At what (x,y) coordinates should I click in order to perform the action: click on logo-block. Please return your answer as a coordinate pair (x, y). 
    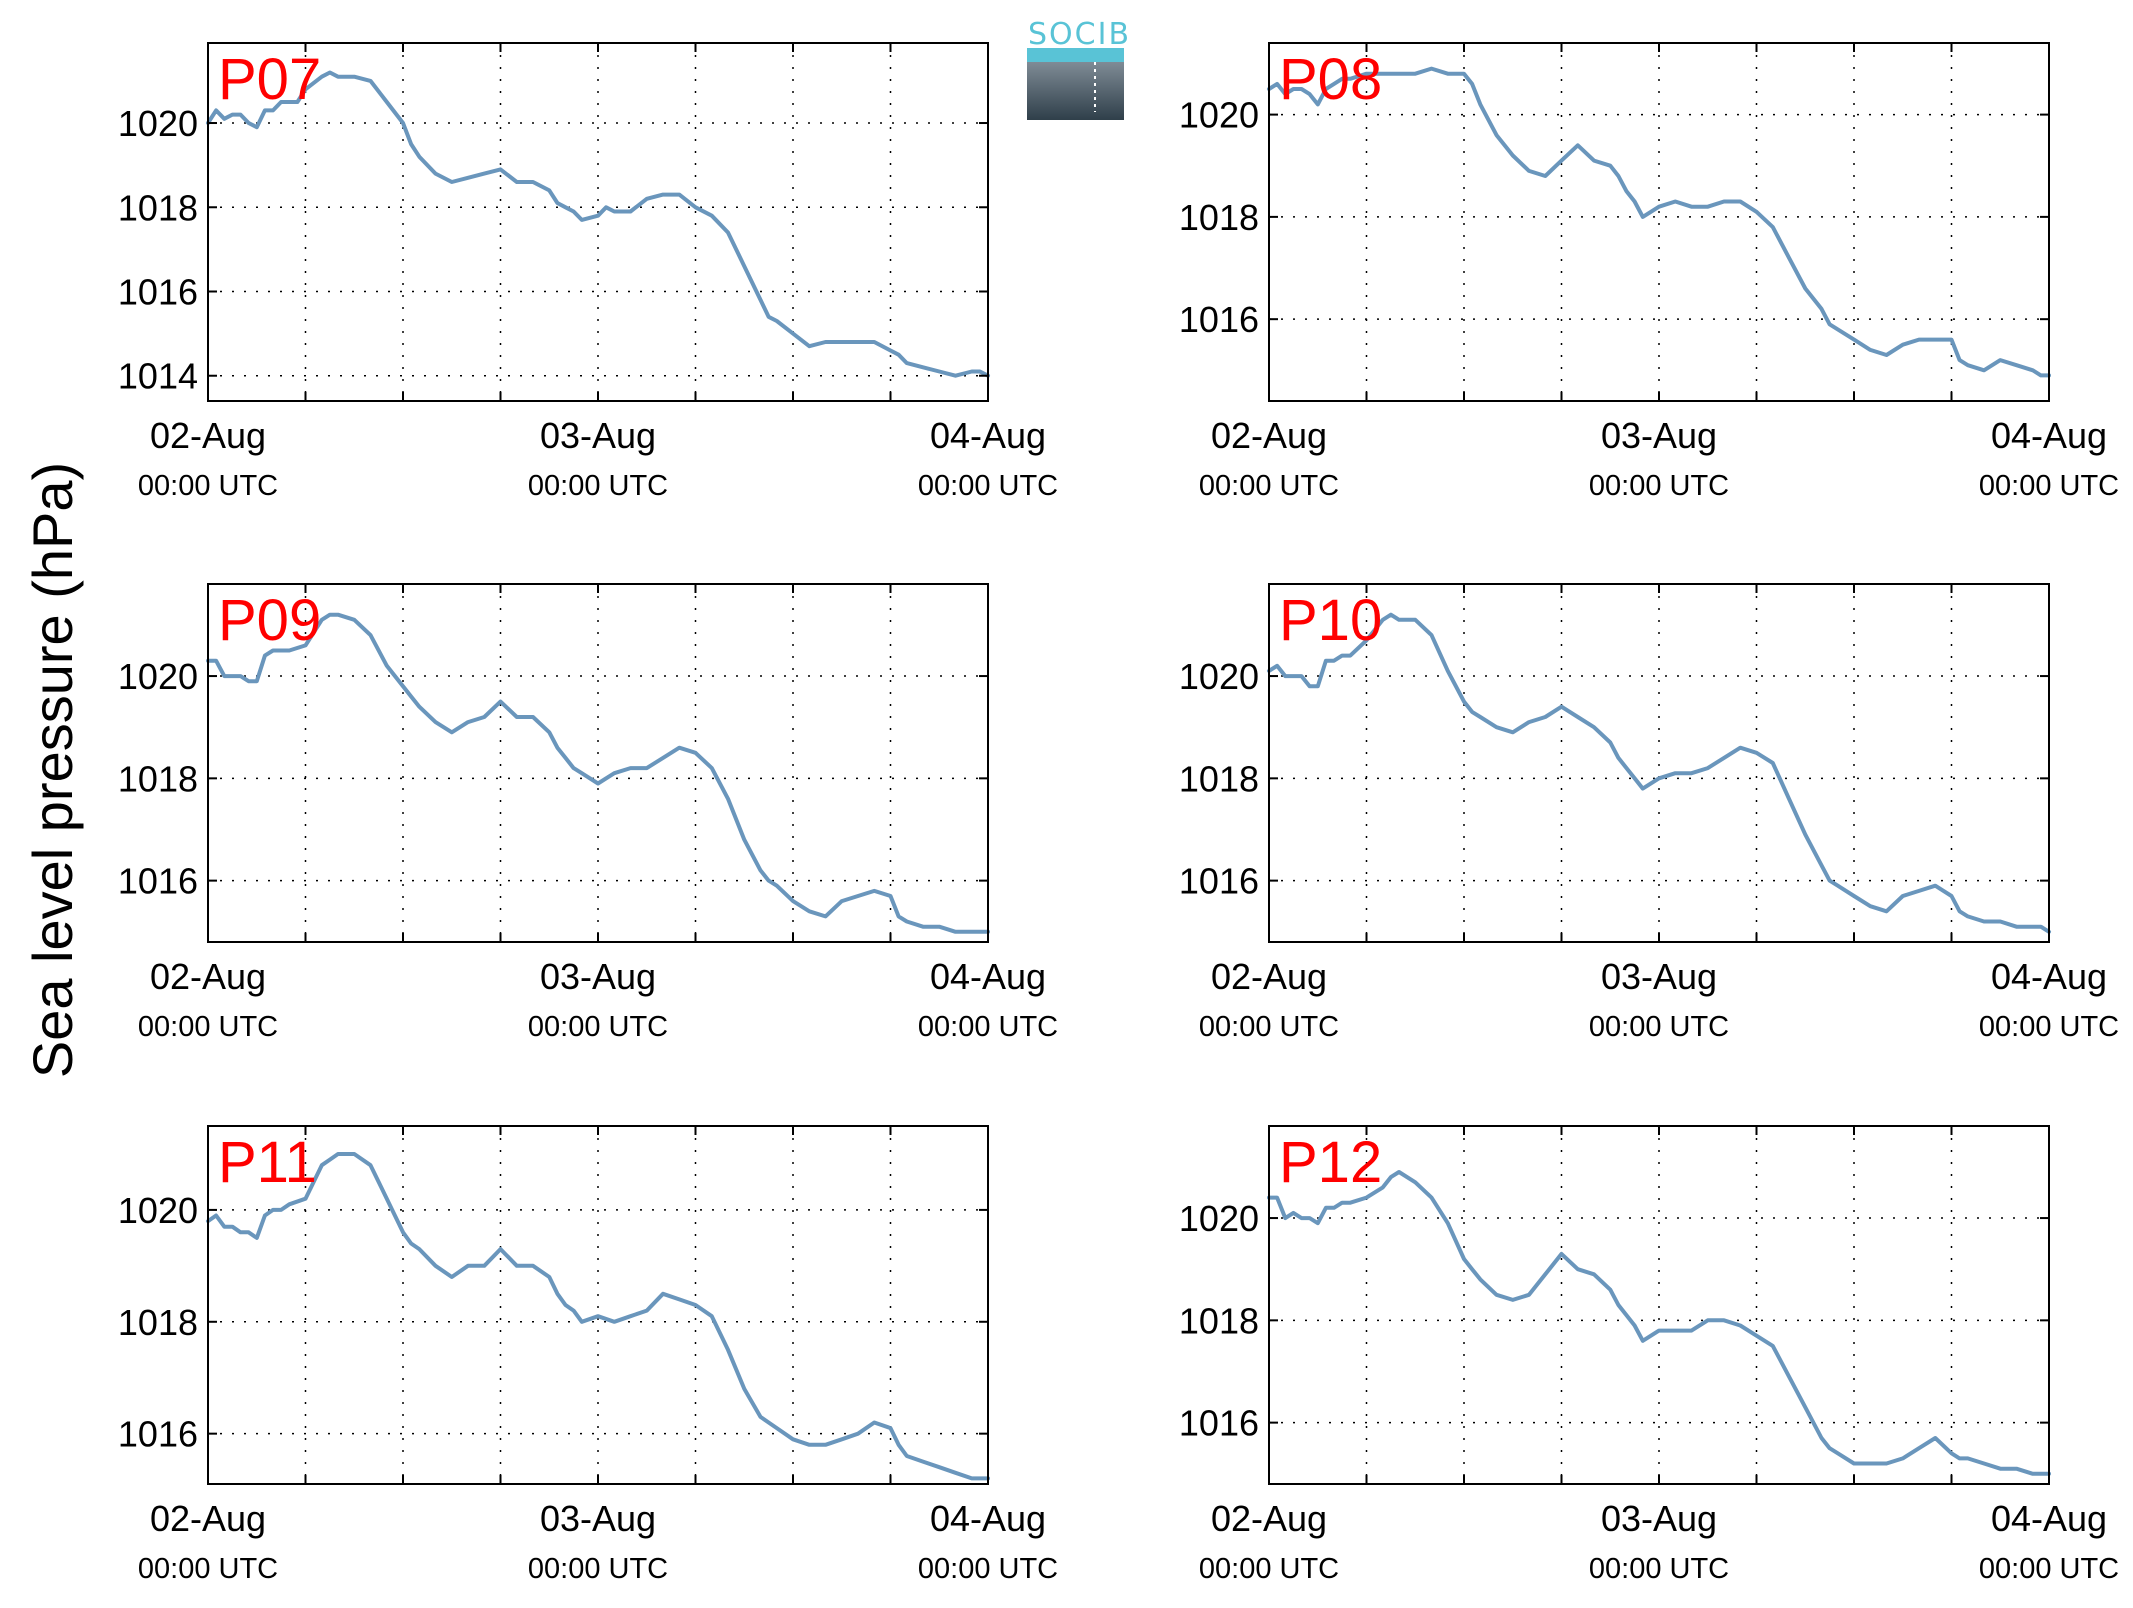
    Looking at the image, I should click on (1075, 87).